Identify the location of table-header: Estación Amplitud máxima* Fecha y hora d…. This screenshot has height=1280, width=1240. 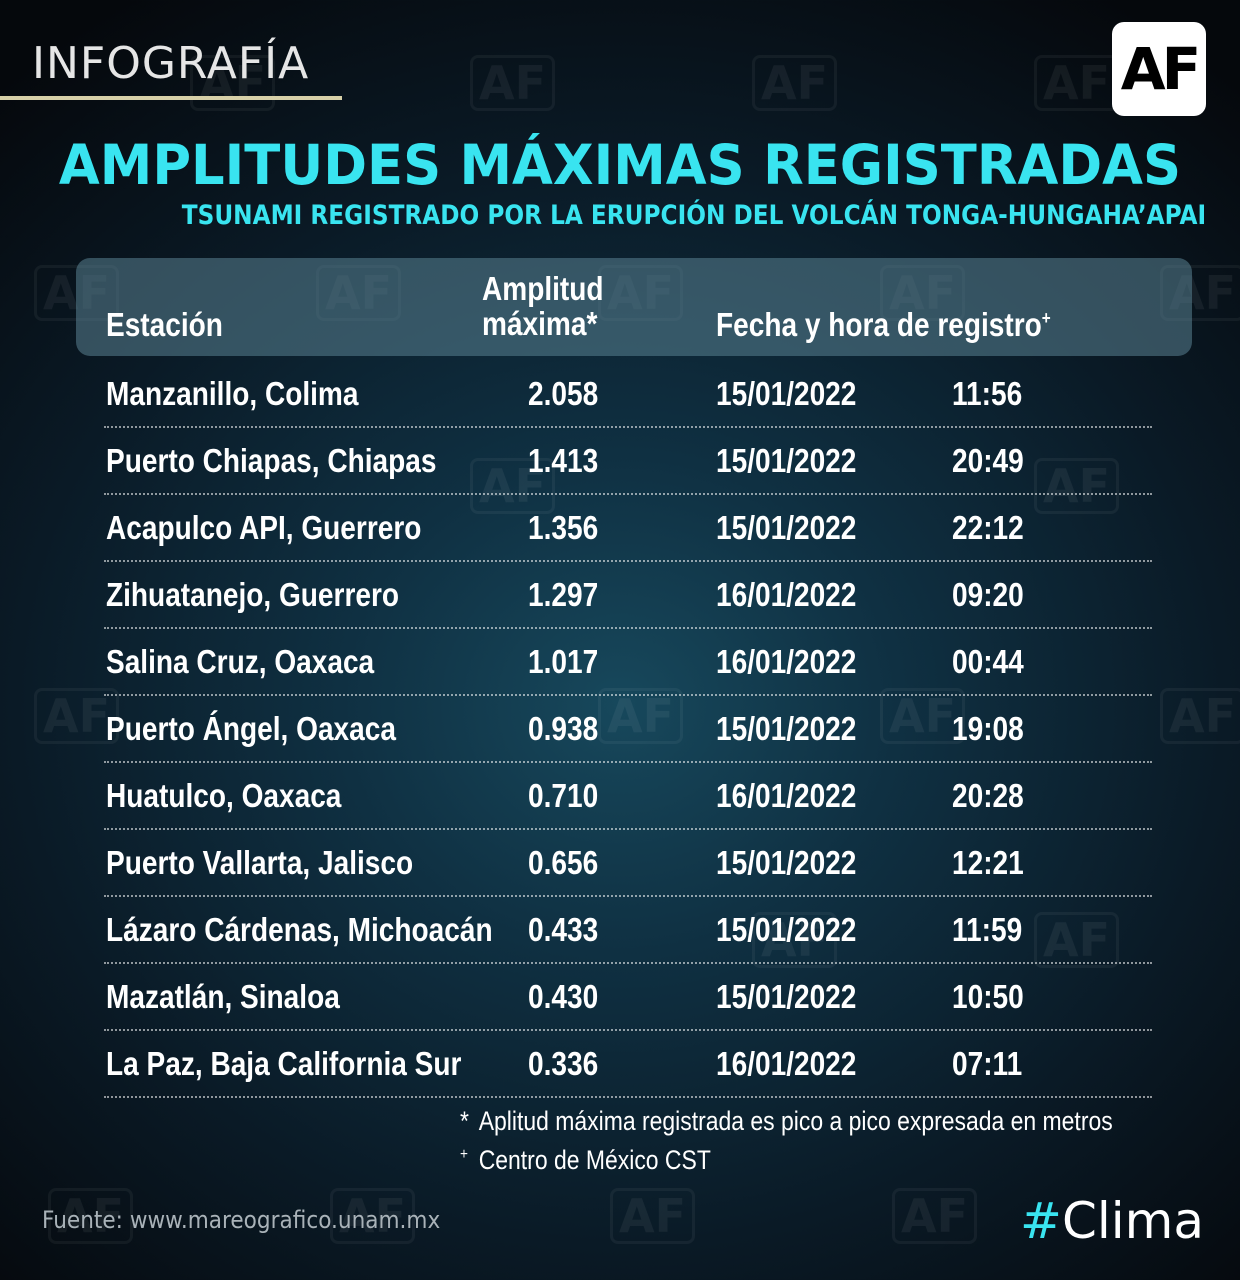
(634, 307).